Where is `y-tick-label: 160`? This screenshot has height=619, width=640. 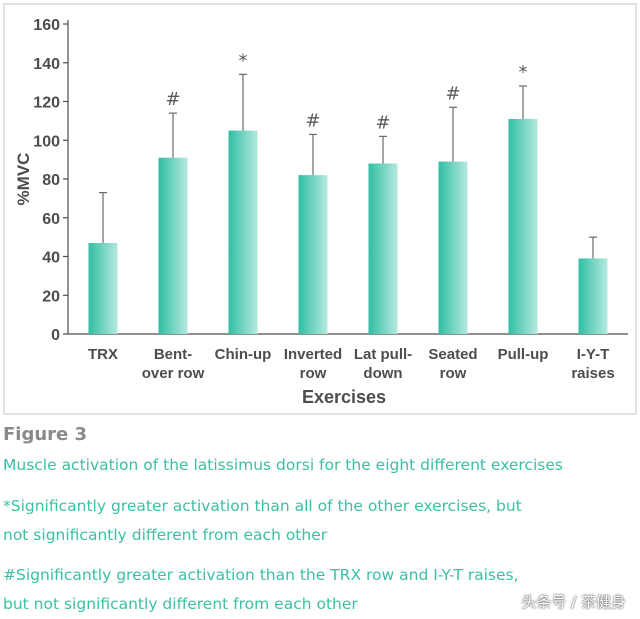 y-tick-label: 160 is located at coordinates (46, 25).